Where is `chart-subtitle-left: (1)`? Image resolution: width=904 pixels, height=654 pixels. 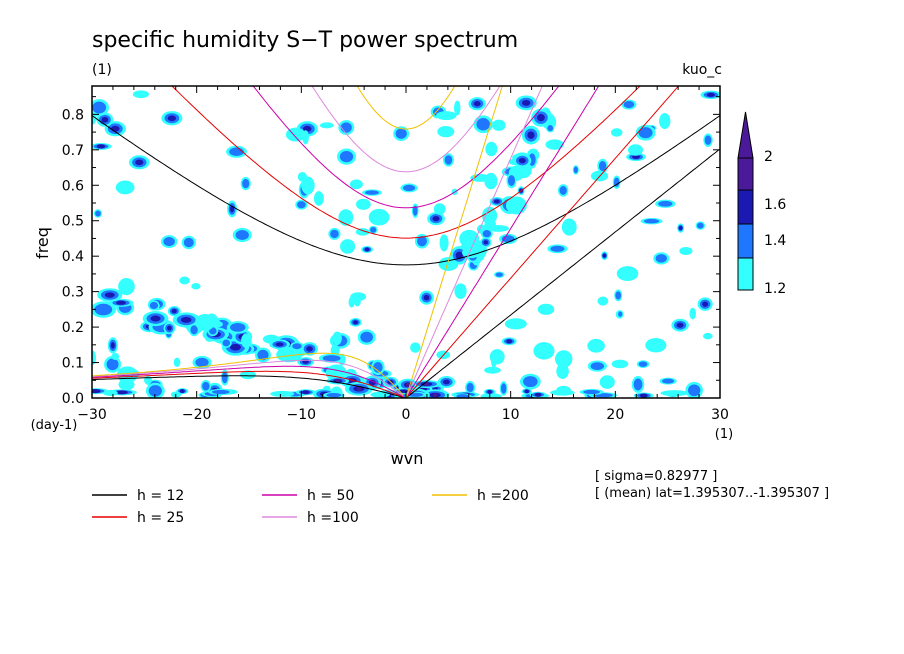 chart-subtitle-left: (1) is located at coordinates (102, 70).